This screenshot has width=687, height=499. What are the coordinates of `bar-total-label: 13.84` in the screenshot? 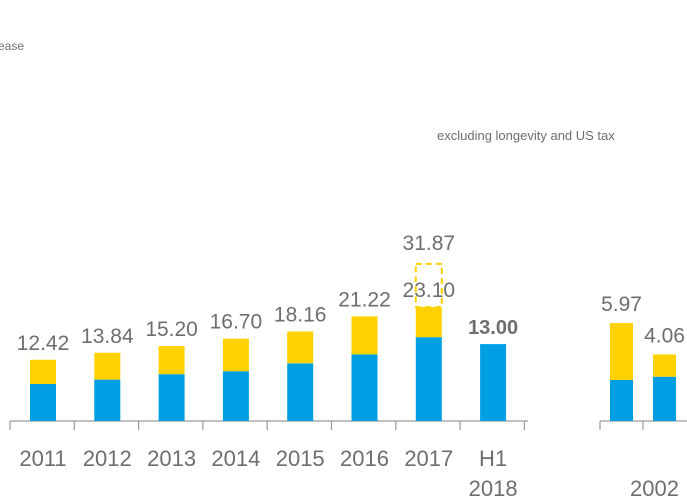 It's located at (107, 336).